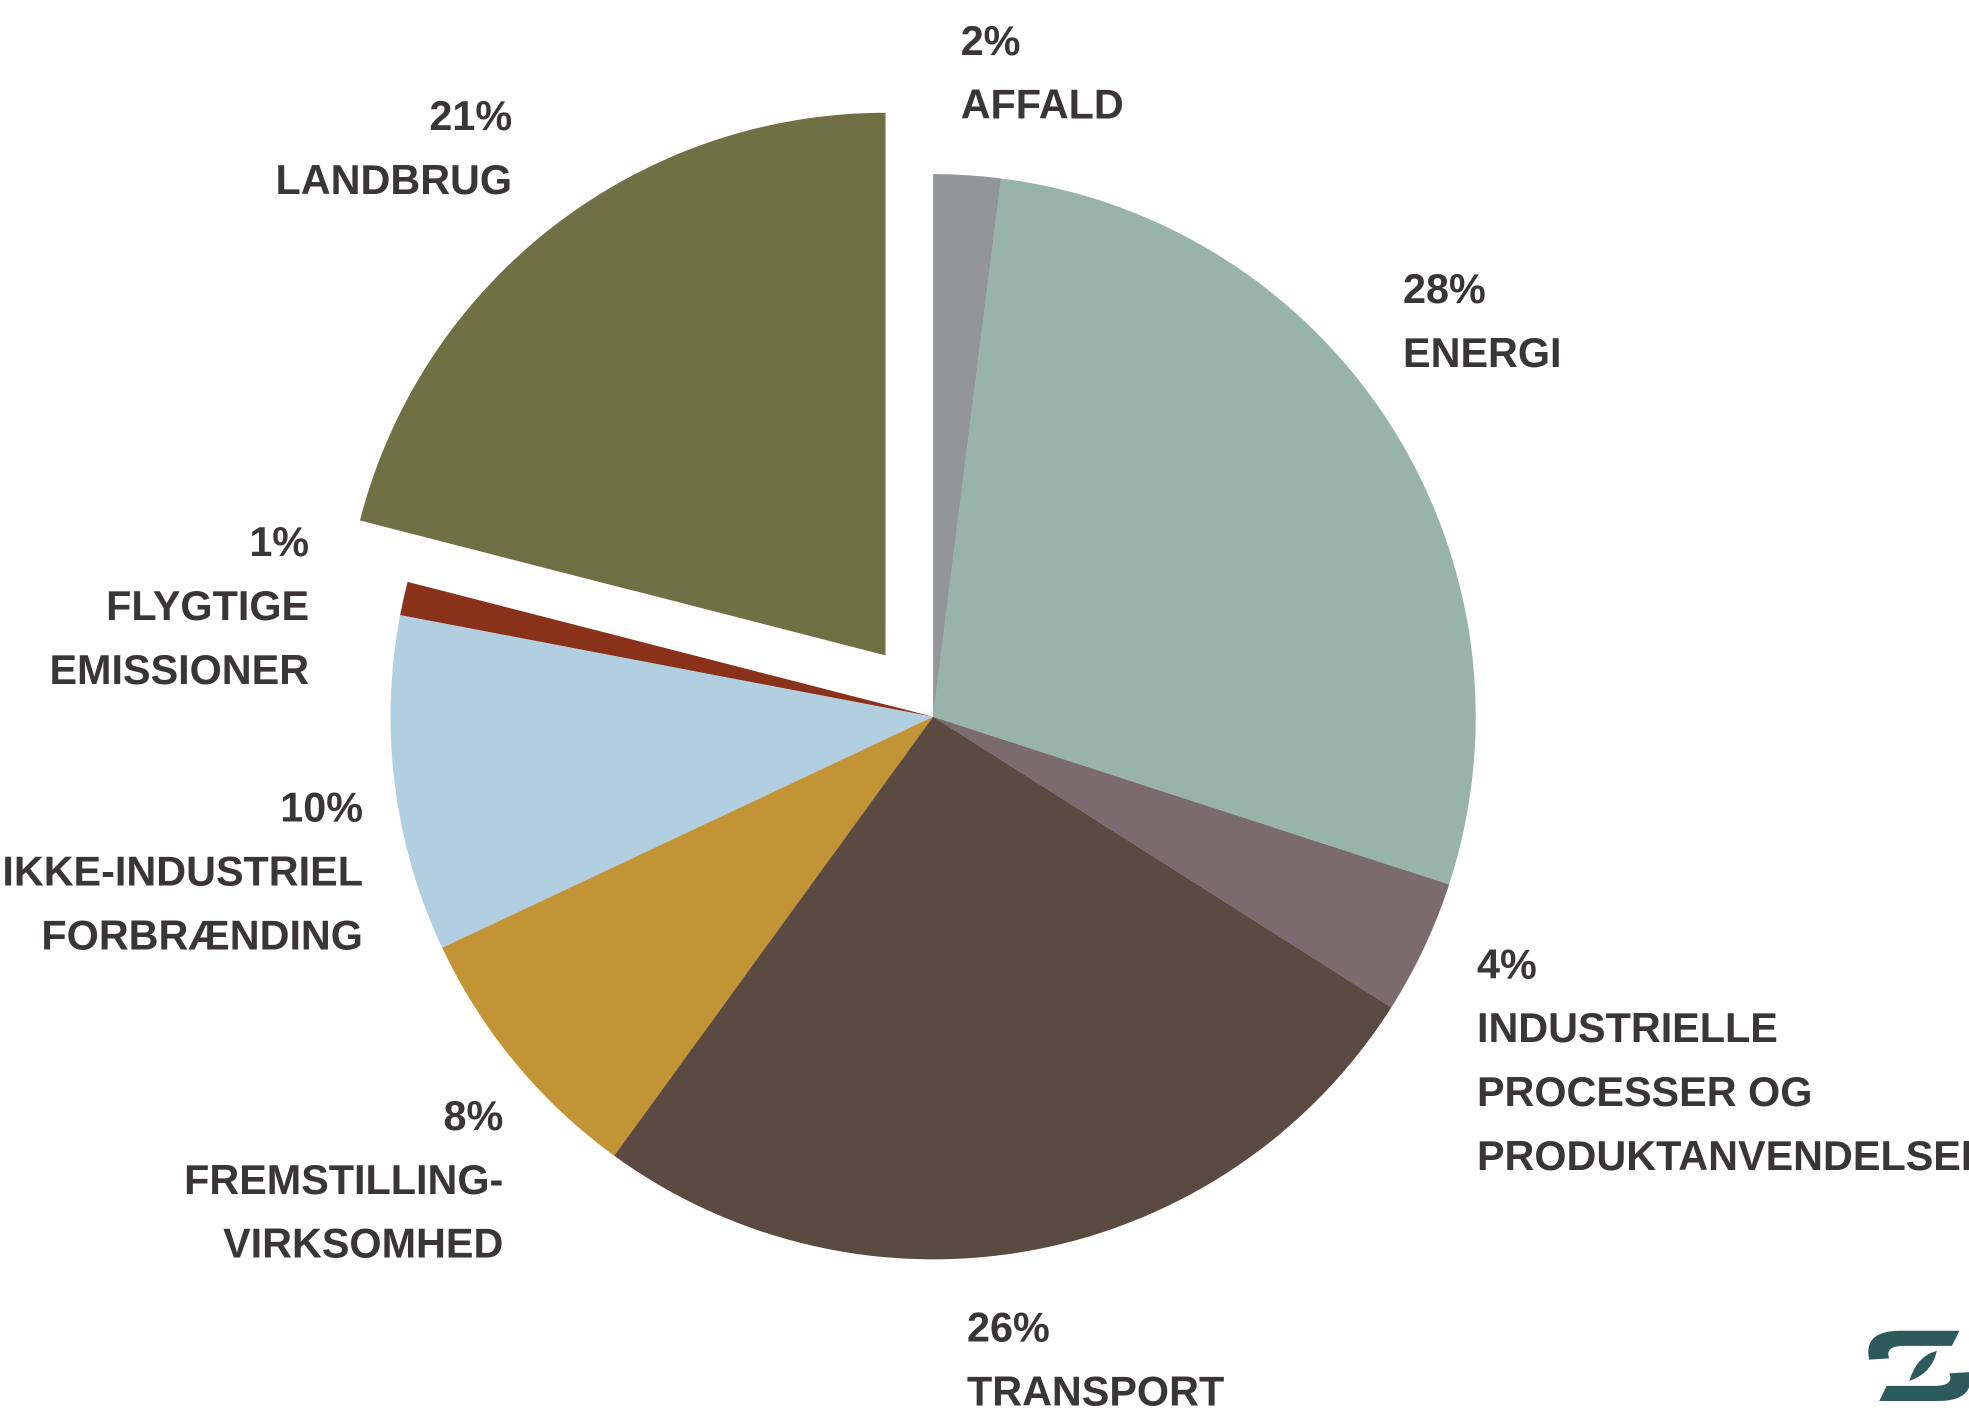  Describe the element at coordinates (1644, 1092) in the screenshot. I see `category-label: PROCESSER OG` at that location.